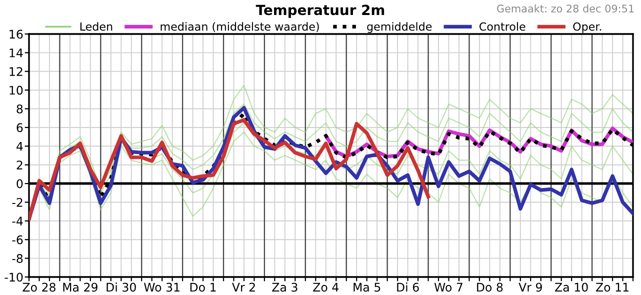 The height and width of the screenshot is (295, 641). What do you see at coordinates (19, 146) in the screenshot?
I see `y-tick-label: 4` at bounding box center [19, 146].